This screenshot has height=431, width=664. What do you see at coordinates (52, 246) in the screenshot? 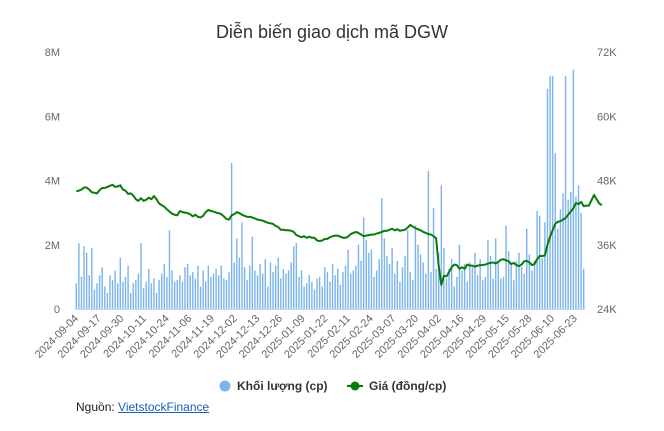
I see `y-left-tick-label: 2M` at bounding box center [52, 246].